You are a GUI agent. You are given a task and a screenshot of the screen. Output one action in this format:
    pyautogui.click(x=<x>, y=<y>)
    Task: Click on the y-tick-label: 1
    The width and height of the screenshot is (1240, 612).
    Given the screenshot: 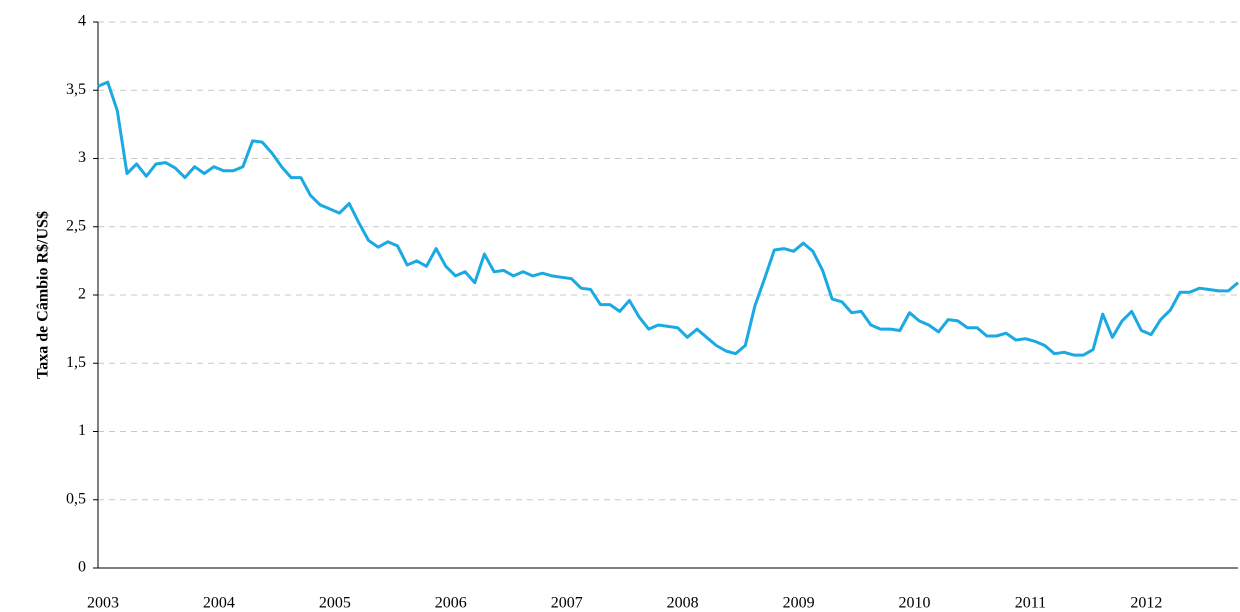 What is the action you would take?
    pyautogui.click(x=82, y=430)
    